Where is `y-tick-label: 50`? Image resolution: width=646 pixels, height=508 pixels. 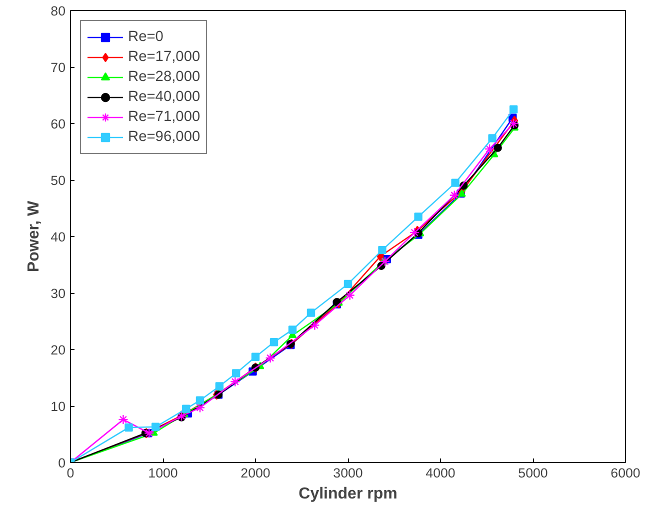
y-tick-label: 50 is located at coordinates (58, 180).